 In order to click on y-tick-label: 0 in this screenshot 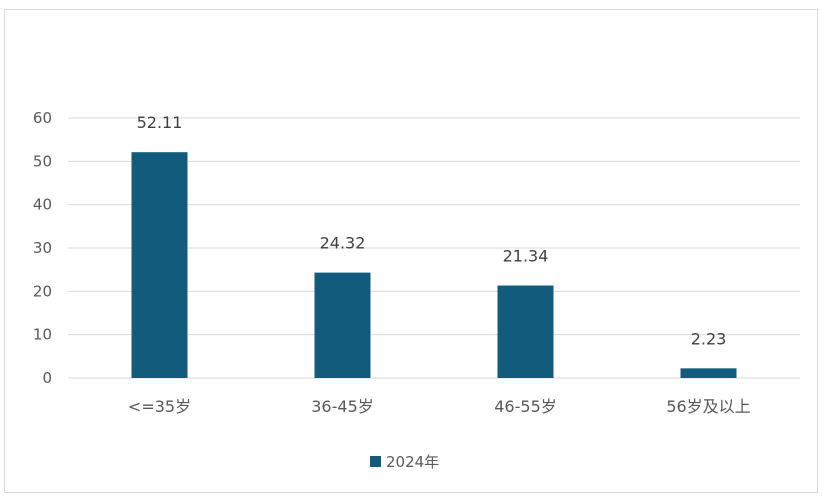, I will do `click(47, 378)`.